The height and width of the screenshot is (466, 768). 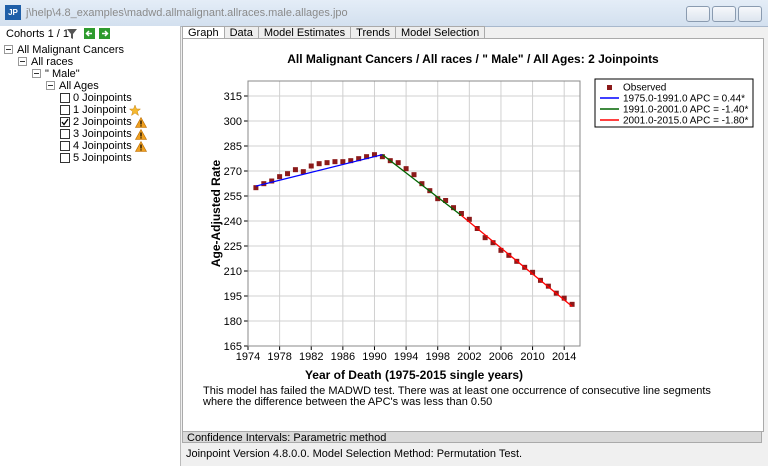 I want to click on tree-label: 3 Joinpoints, so click(x=102, y=134).